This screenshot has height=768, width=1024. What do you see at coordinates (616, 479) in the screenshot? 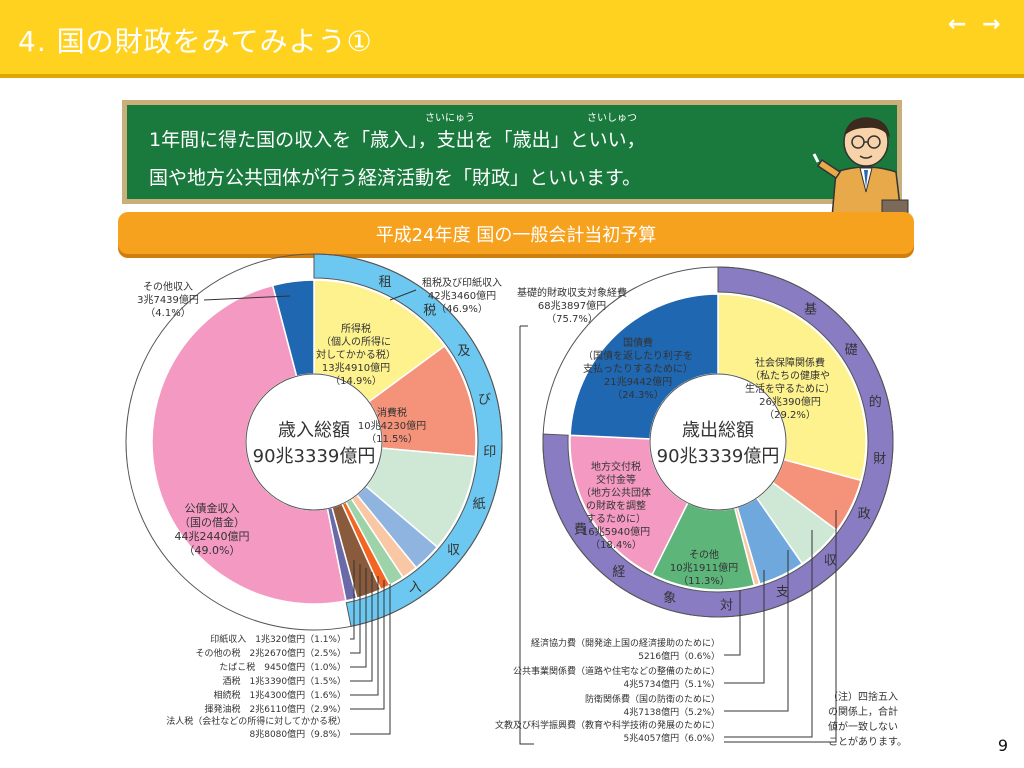
I see `slice-label-chihokofu: 交付金等` at bounding box center [616, 479].